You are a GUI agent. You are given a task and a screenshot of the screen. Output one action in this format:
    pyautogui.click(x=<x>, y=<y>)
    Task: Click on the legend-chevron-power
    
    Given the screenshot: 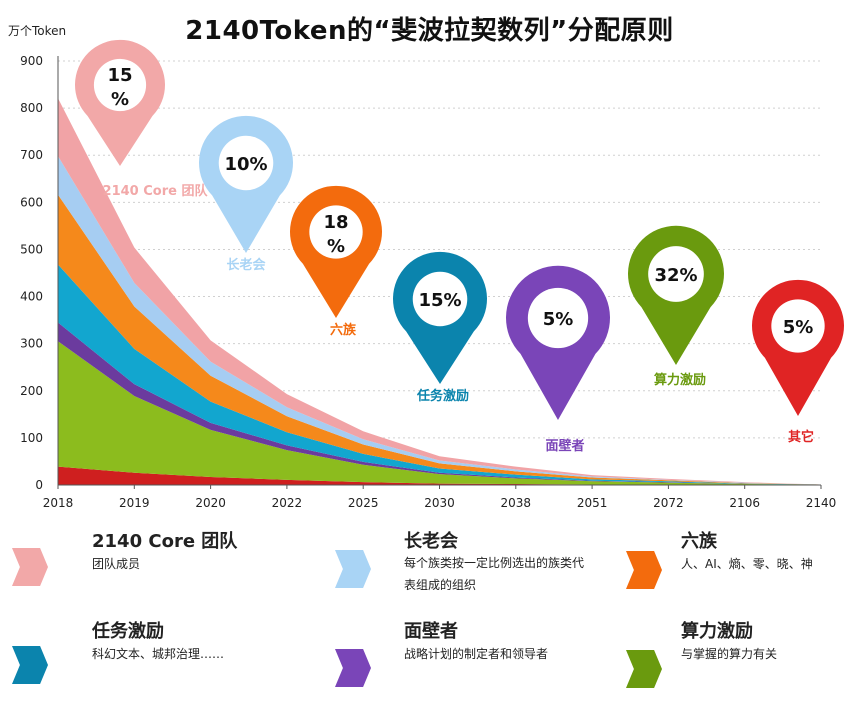 What is the action you would take?
    pyautogui.click(x=644, y=669)
    